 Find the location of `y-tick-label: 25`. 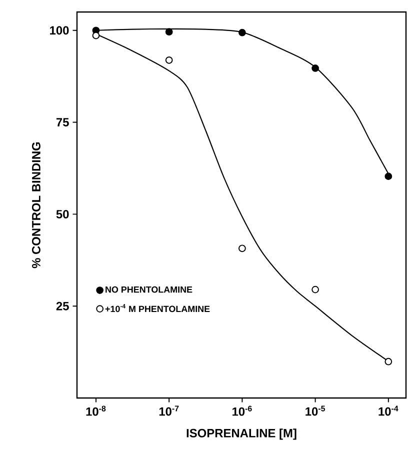

y-tick-label: 25 is located at coordinates (62, 306).